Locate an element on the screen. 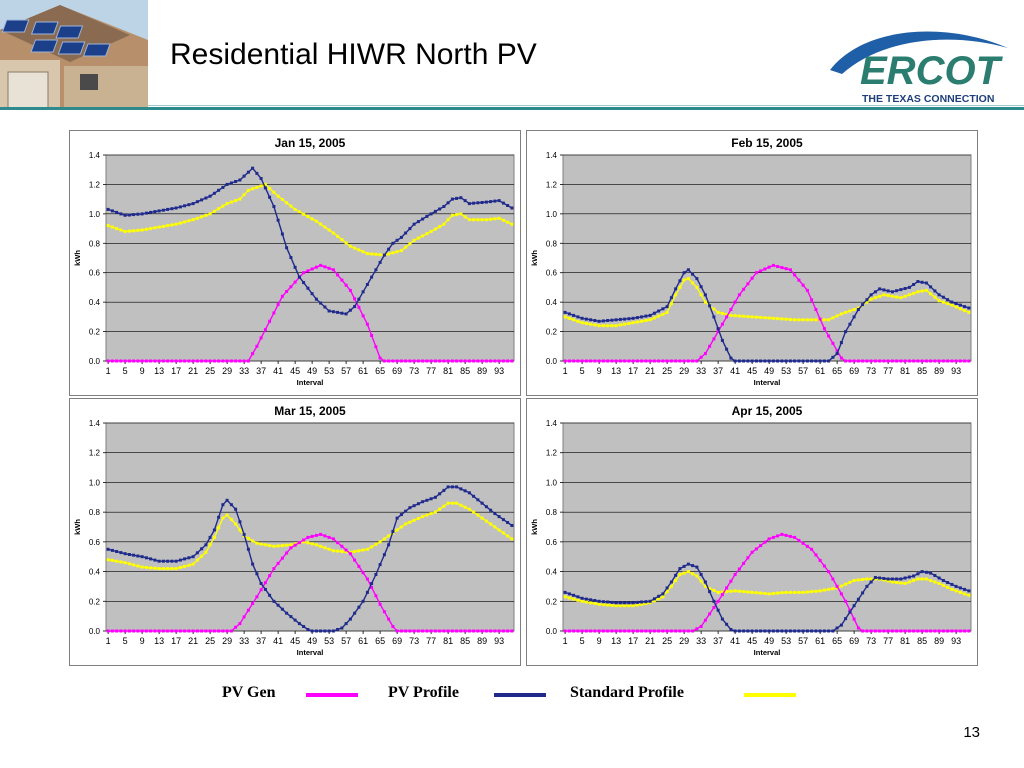 The image size is (1024, 768). x-tick-label: 89 is located at coordinates (939, 371).